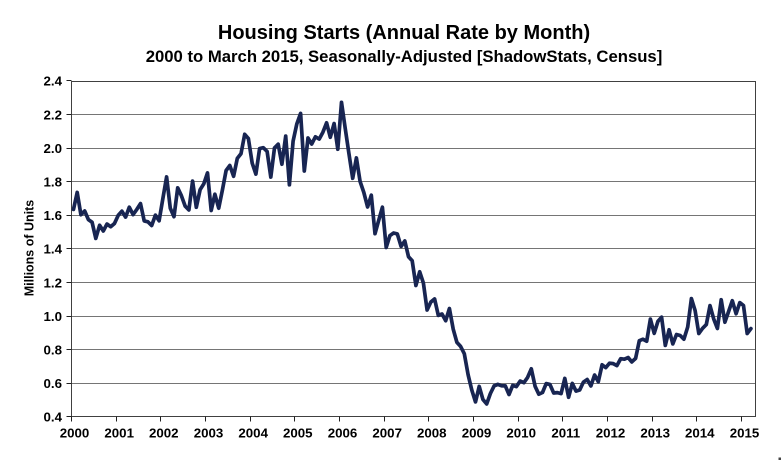  What do you see at coordinates (404, 33) in the screenshot?
I see `svg-text:Housing Starts (Annual Rate by: Housing Starts (Annual Rate by Month)` at bounding box center [404, 33].